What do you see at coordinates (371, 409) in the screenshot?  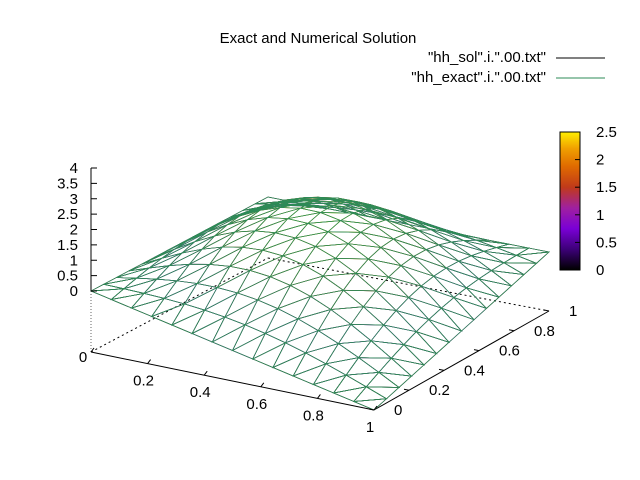 I see `y-tick-mark` at bounding box center [371, 409].